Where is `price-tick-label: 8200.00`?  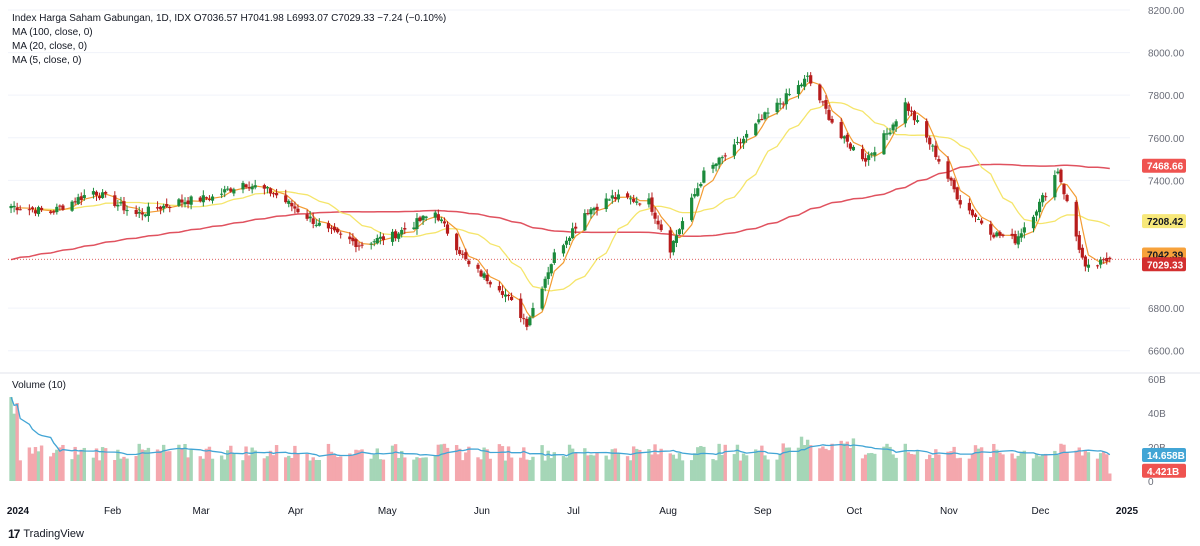
price-tick-label: 8200.00 is located at coordinates (1166, 11).